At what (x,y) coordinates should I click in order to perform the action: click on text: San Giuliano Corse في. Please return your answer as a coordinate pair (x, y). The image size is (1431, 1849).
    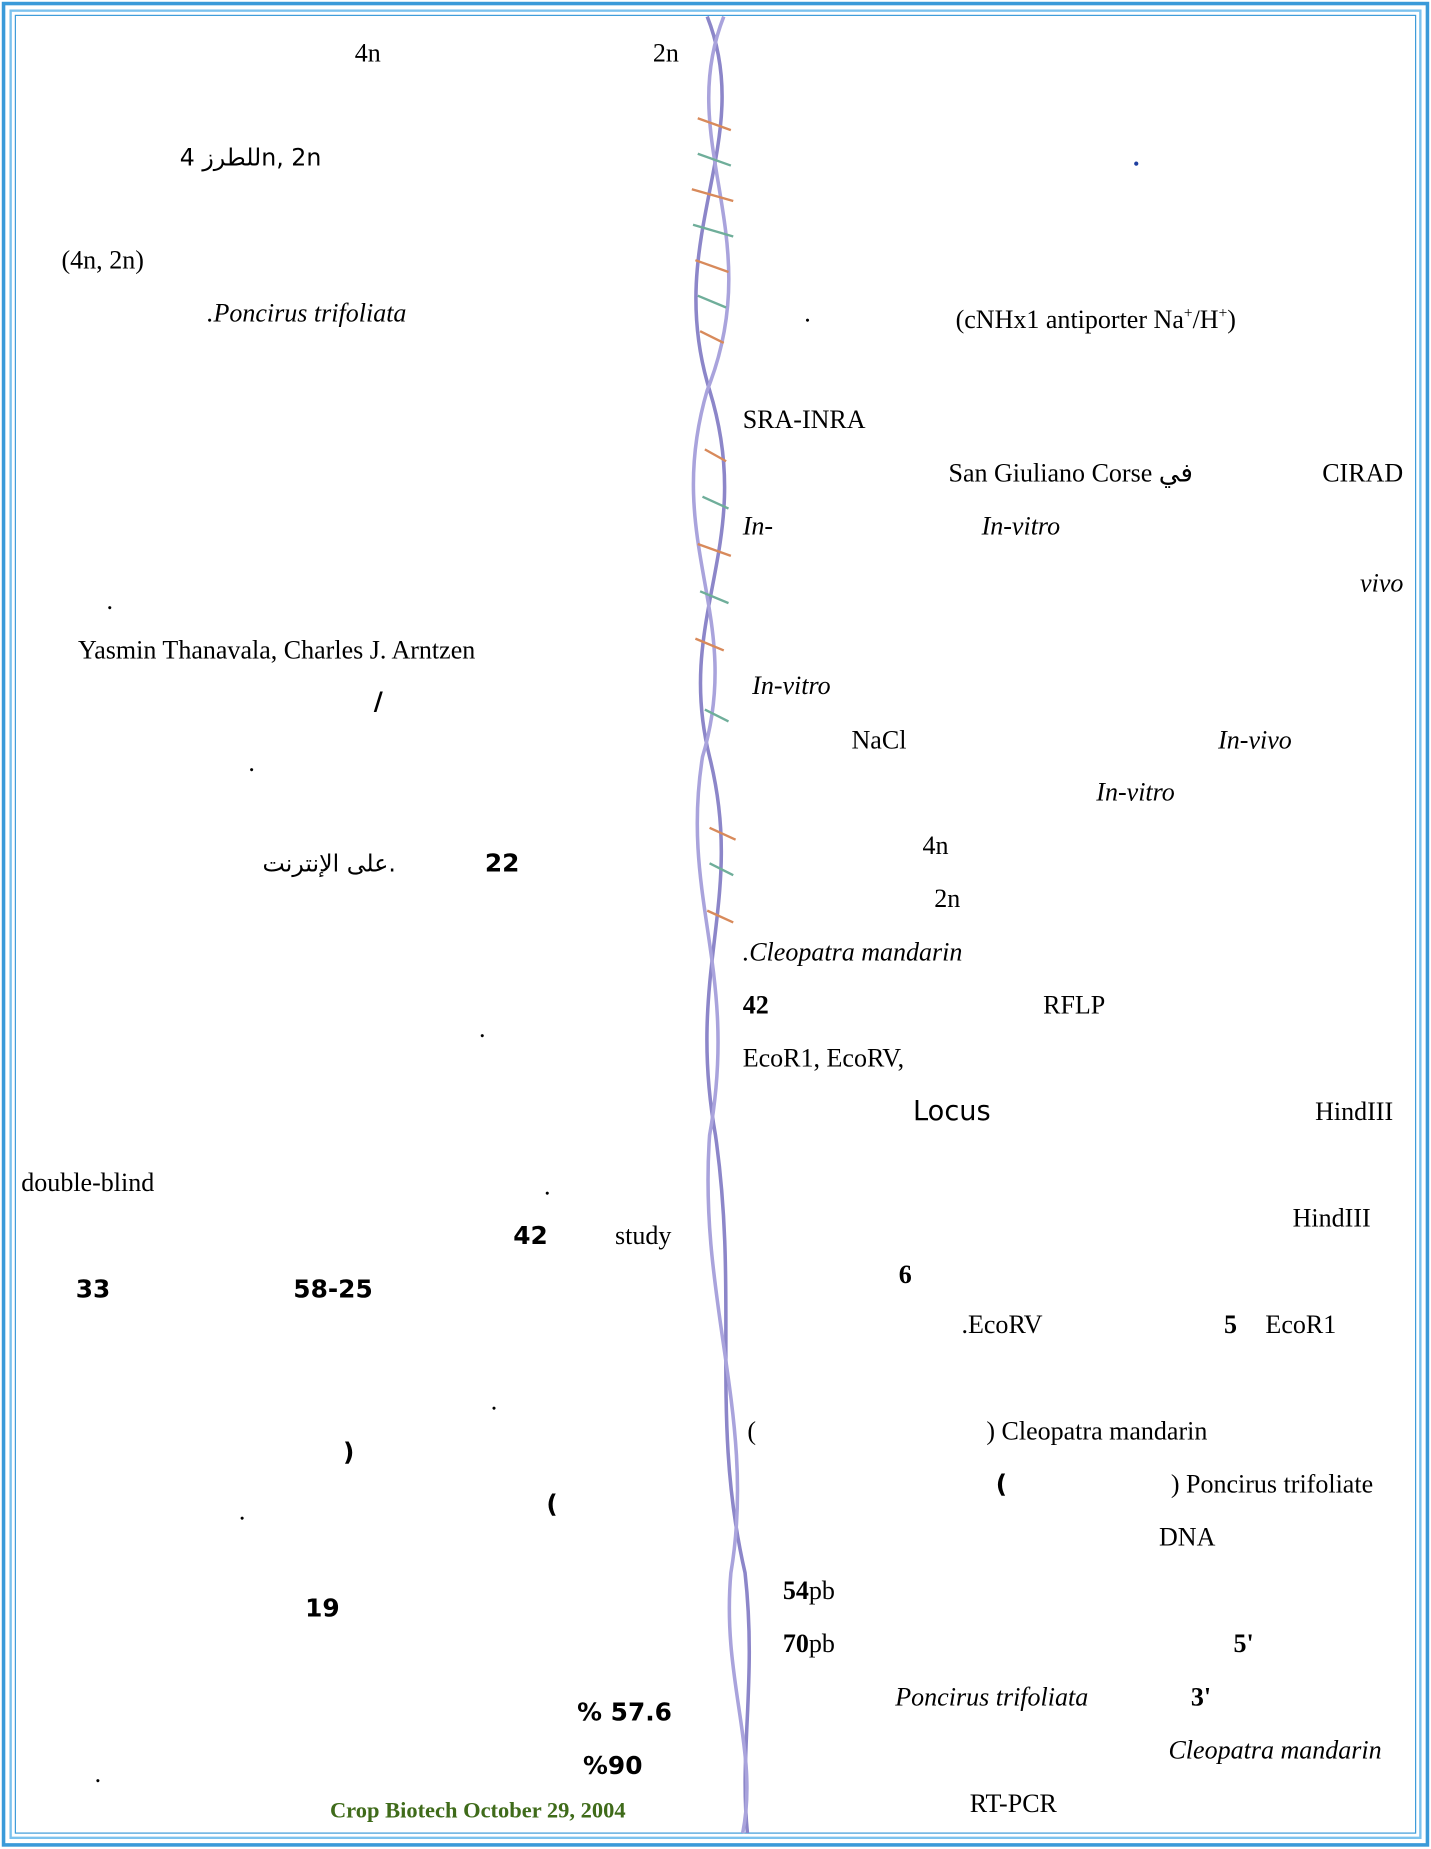
    Looking at the image, I should click on (1070, 472).